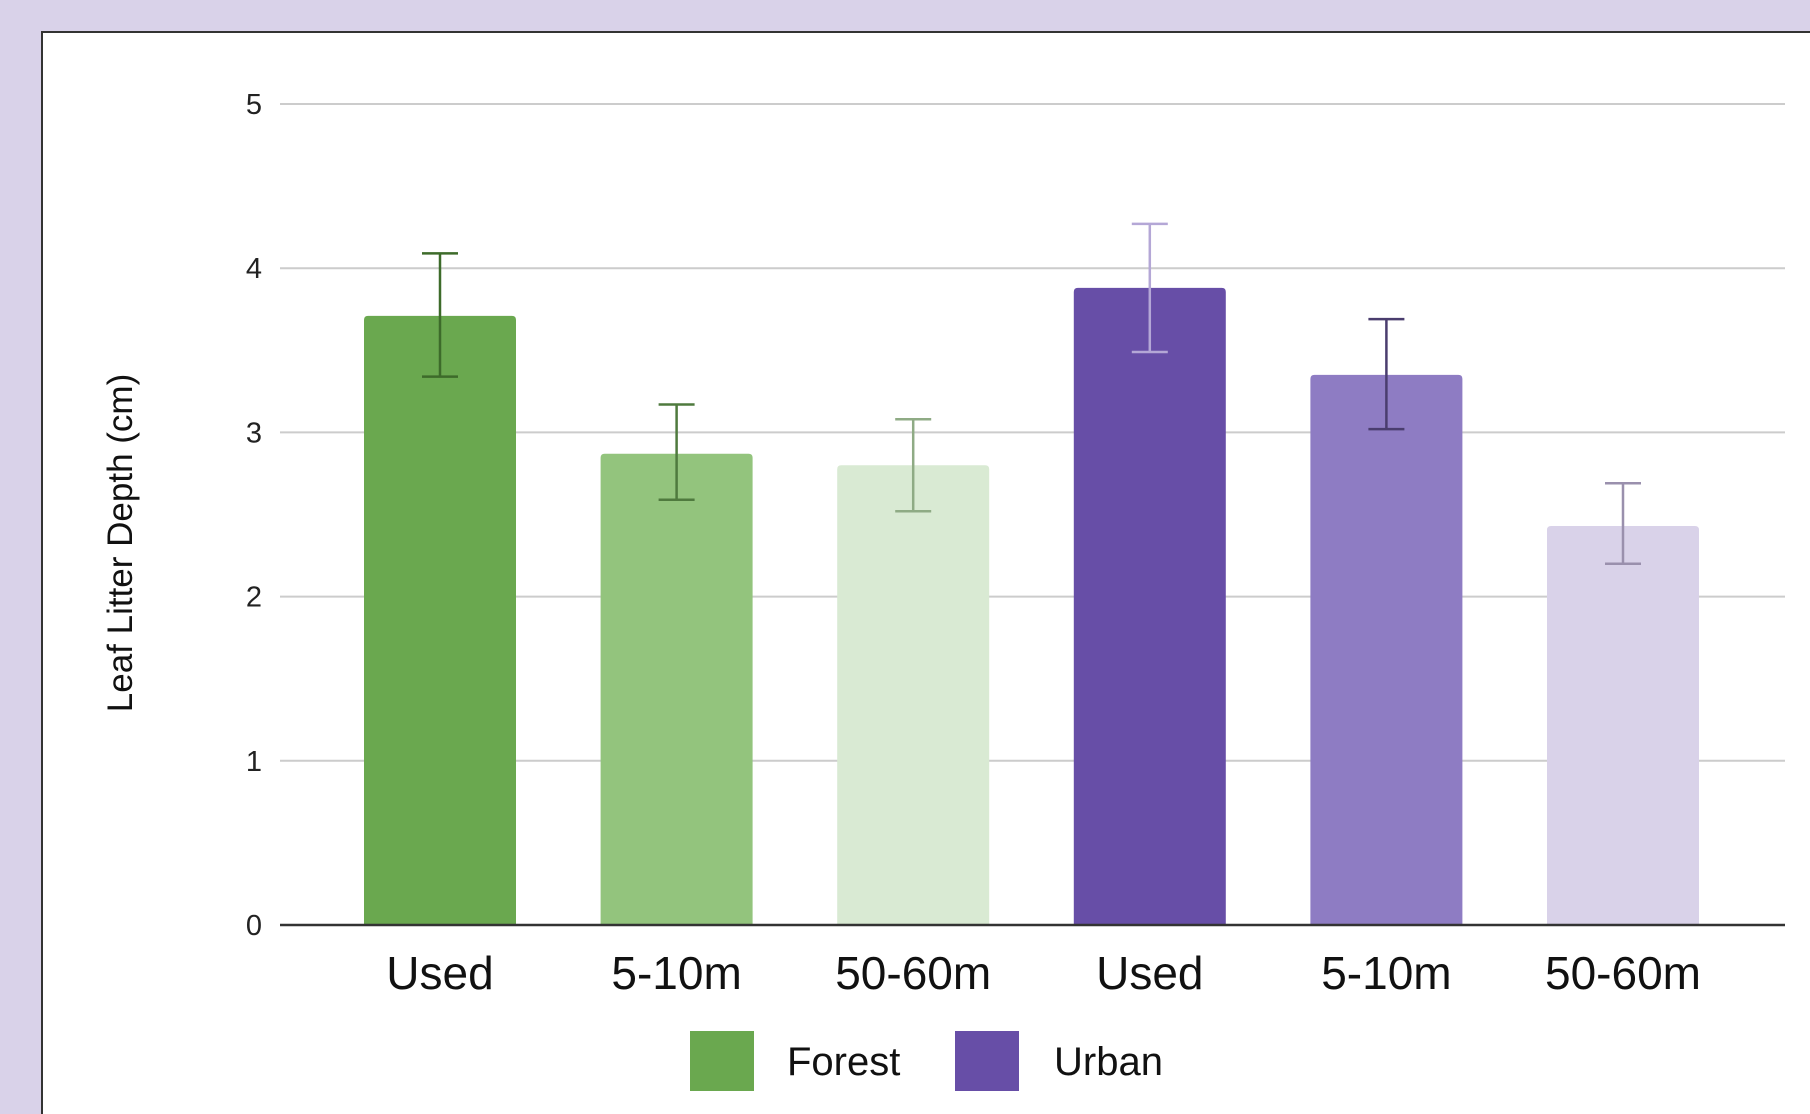 The width and height of the screenshot is (1810, 1114). Describe the element at coordinates (913, 695) in the screenshot. I see `bar-forest-50-60m` at that location.